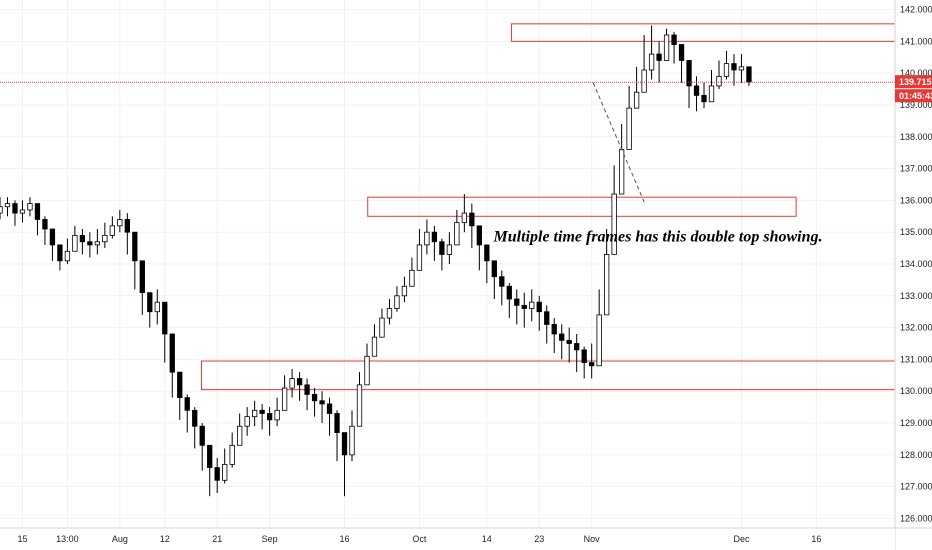  I want to click on x-tick-label: 15, so click(22, 539).